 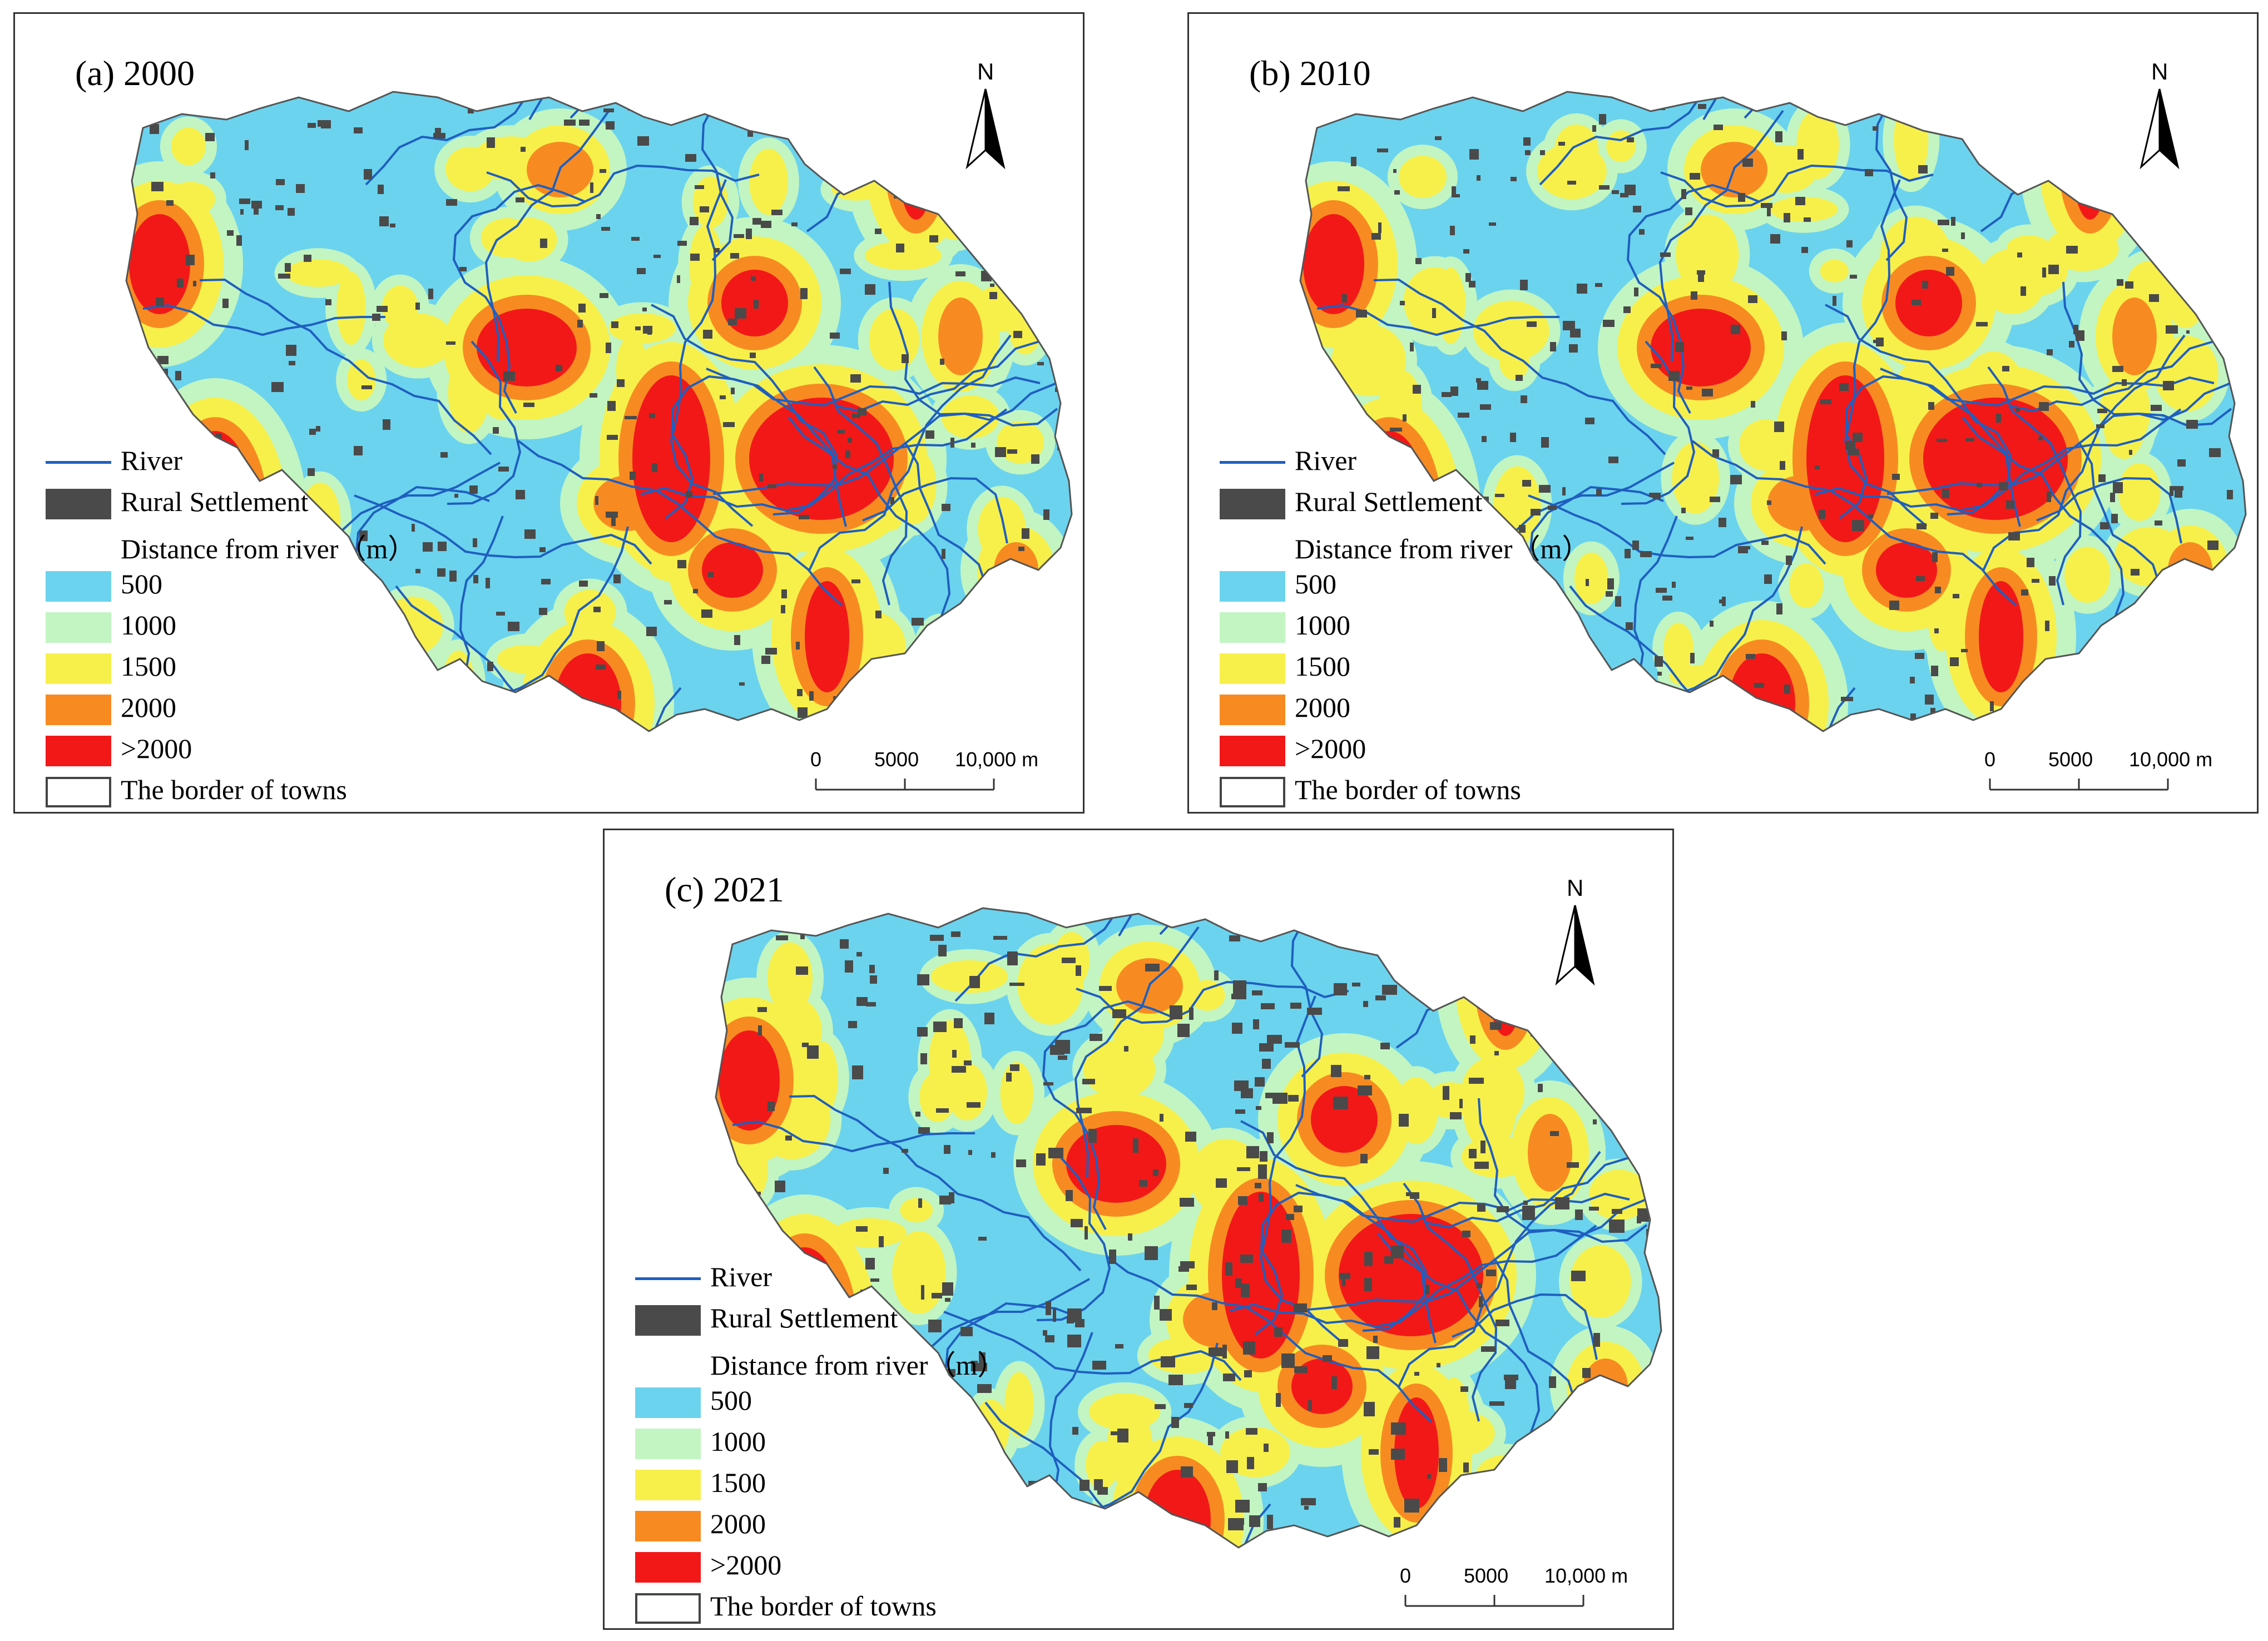 What do you see at coordinates (1252, 504) in the screenshot?
I see `settlement-swatch` at bounding box center [1252, 504].